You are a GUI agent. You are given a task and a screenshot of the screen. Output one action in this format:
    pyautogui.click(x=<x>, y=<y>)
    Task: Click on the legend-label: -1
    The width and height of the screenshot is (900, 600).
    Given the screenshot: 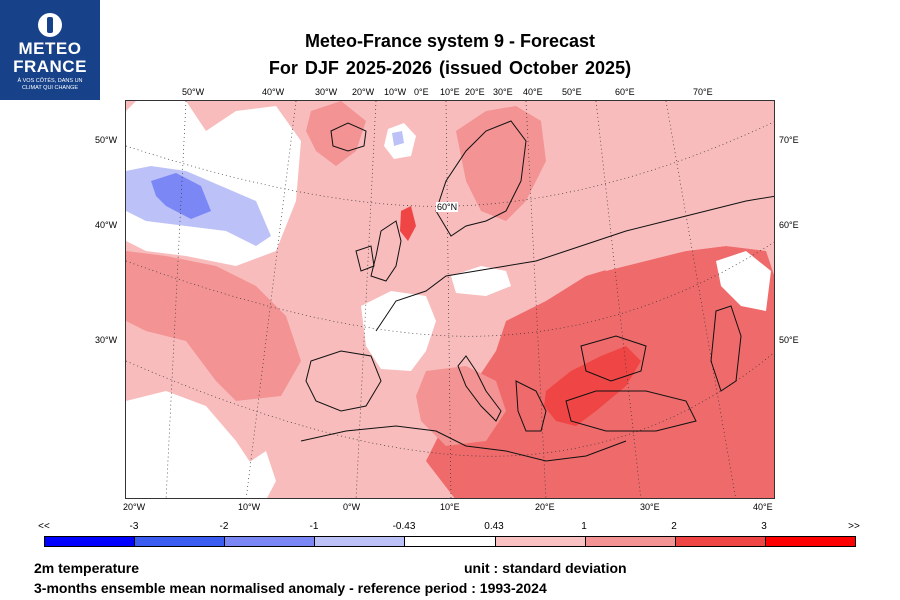 What is the action you would take?
    pyautogui.click(x=314, y=526)
    